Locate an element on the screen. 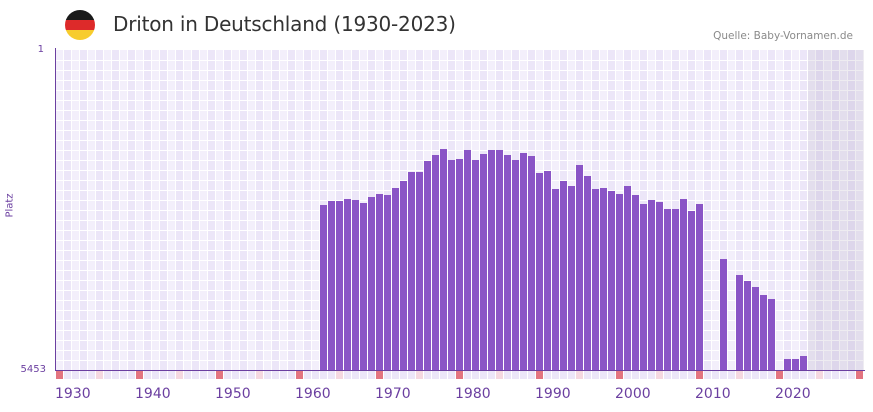  bar-1991 is located at coordinates (547, 270).